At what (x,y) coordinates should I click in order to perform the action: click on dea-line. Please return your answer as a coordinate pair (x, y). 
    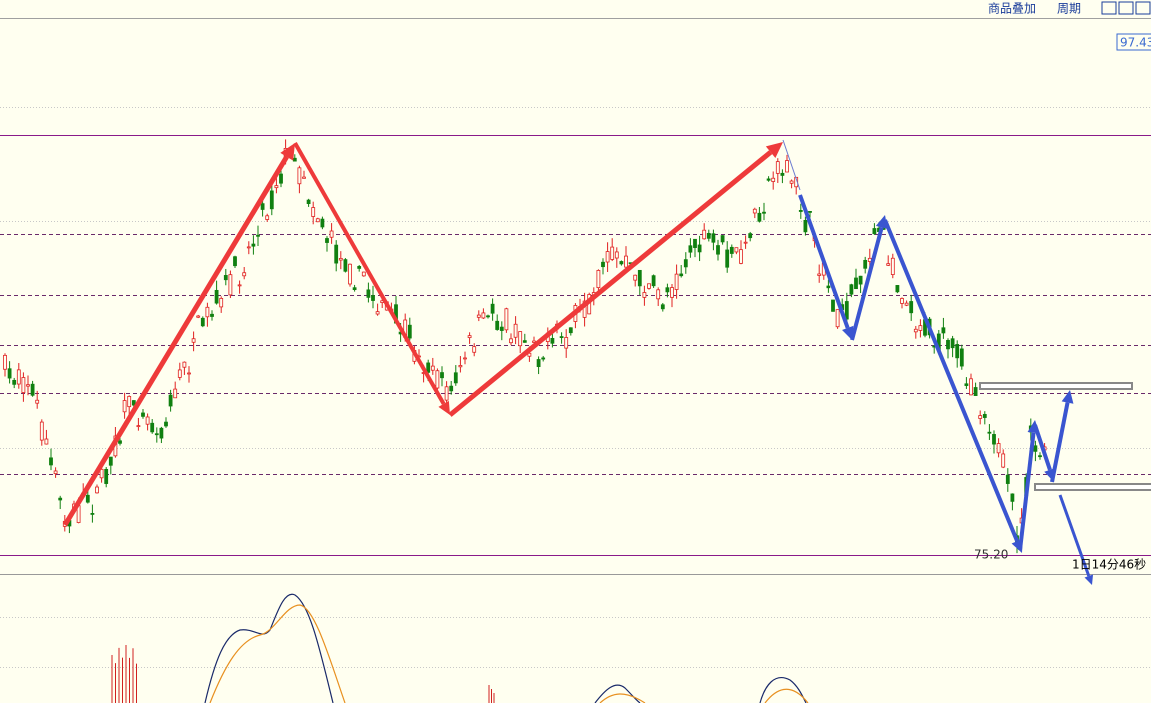
    Looking at the image, I should click on (509, 653).